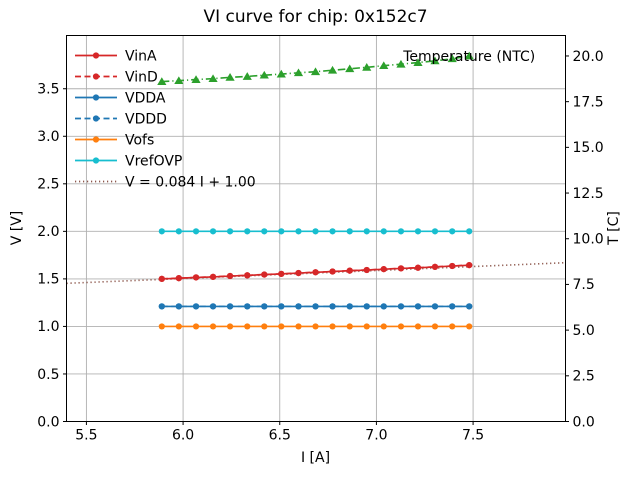 The width and height of the screenshot is (640, 480). Describe the element at coordinates (121, 119) in the screenshot. I see `legend-item: VDDD` at that location.